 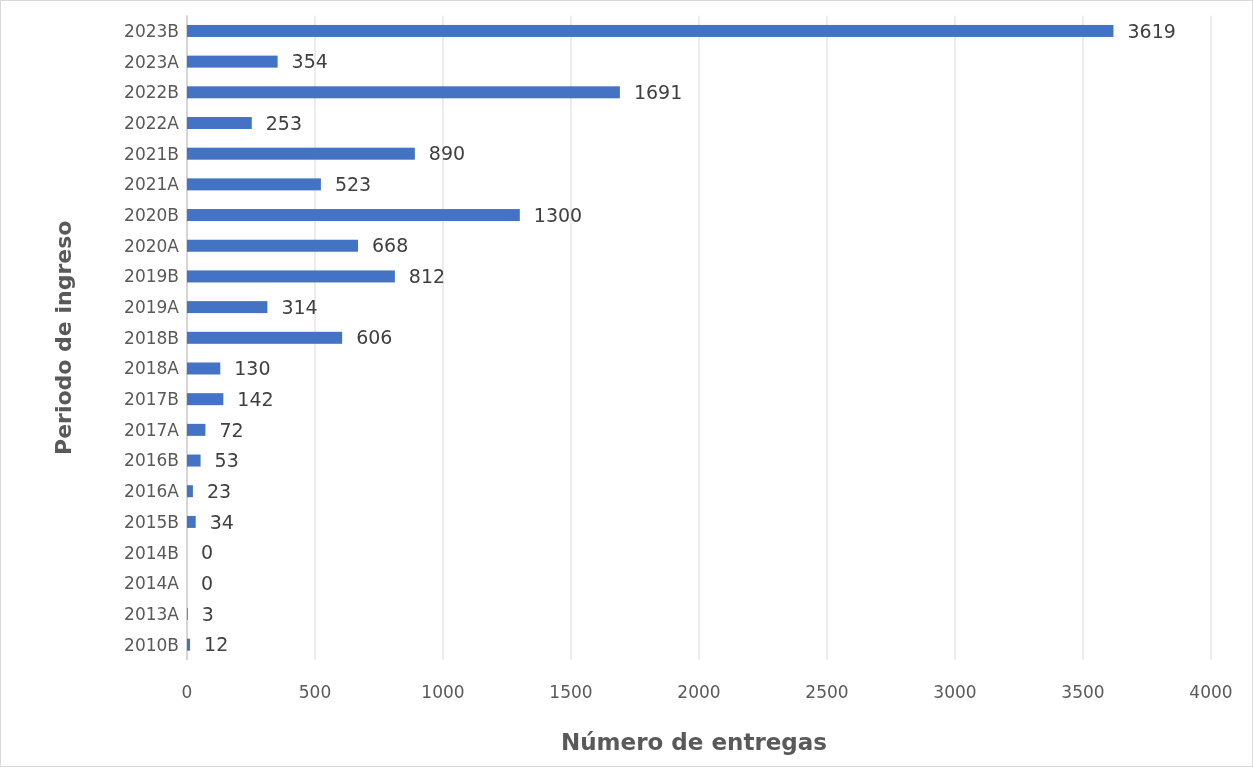 What do you see at coordinates (571, 691) in the screenshot?
I see `x-tick-label: 1500` at bounding box center [571, 691].